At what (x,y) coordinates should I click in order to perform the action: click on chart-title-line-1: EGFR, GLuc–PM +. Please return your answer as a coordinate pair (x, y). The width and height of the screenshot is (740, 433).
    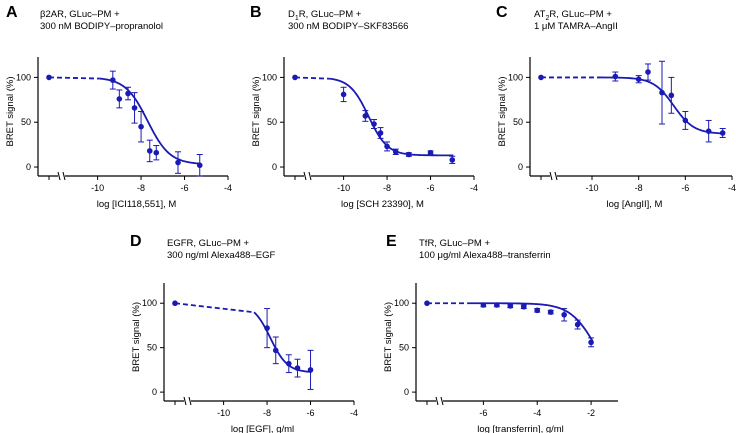
    Looking at the image, I should click on (208, 243).